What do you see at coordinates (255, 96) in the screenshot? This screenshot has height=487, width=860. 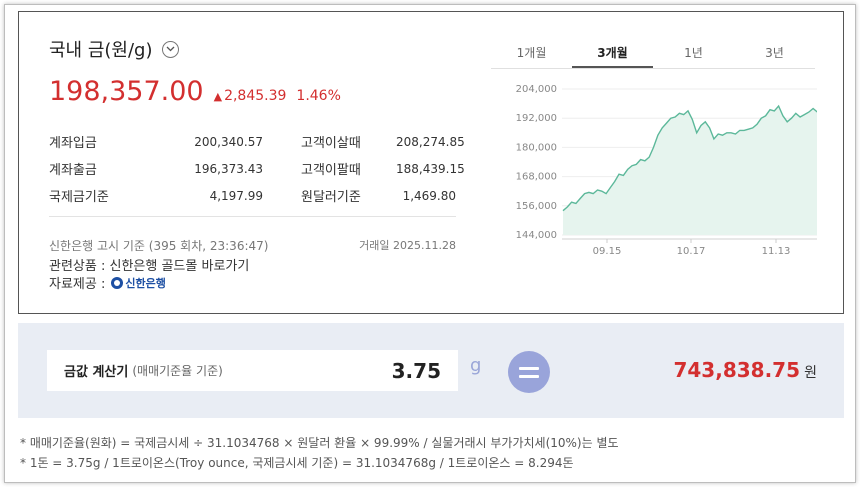 I see `change-amount: 2,845.39` at bounding box center [255, 96].